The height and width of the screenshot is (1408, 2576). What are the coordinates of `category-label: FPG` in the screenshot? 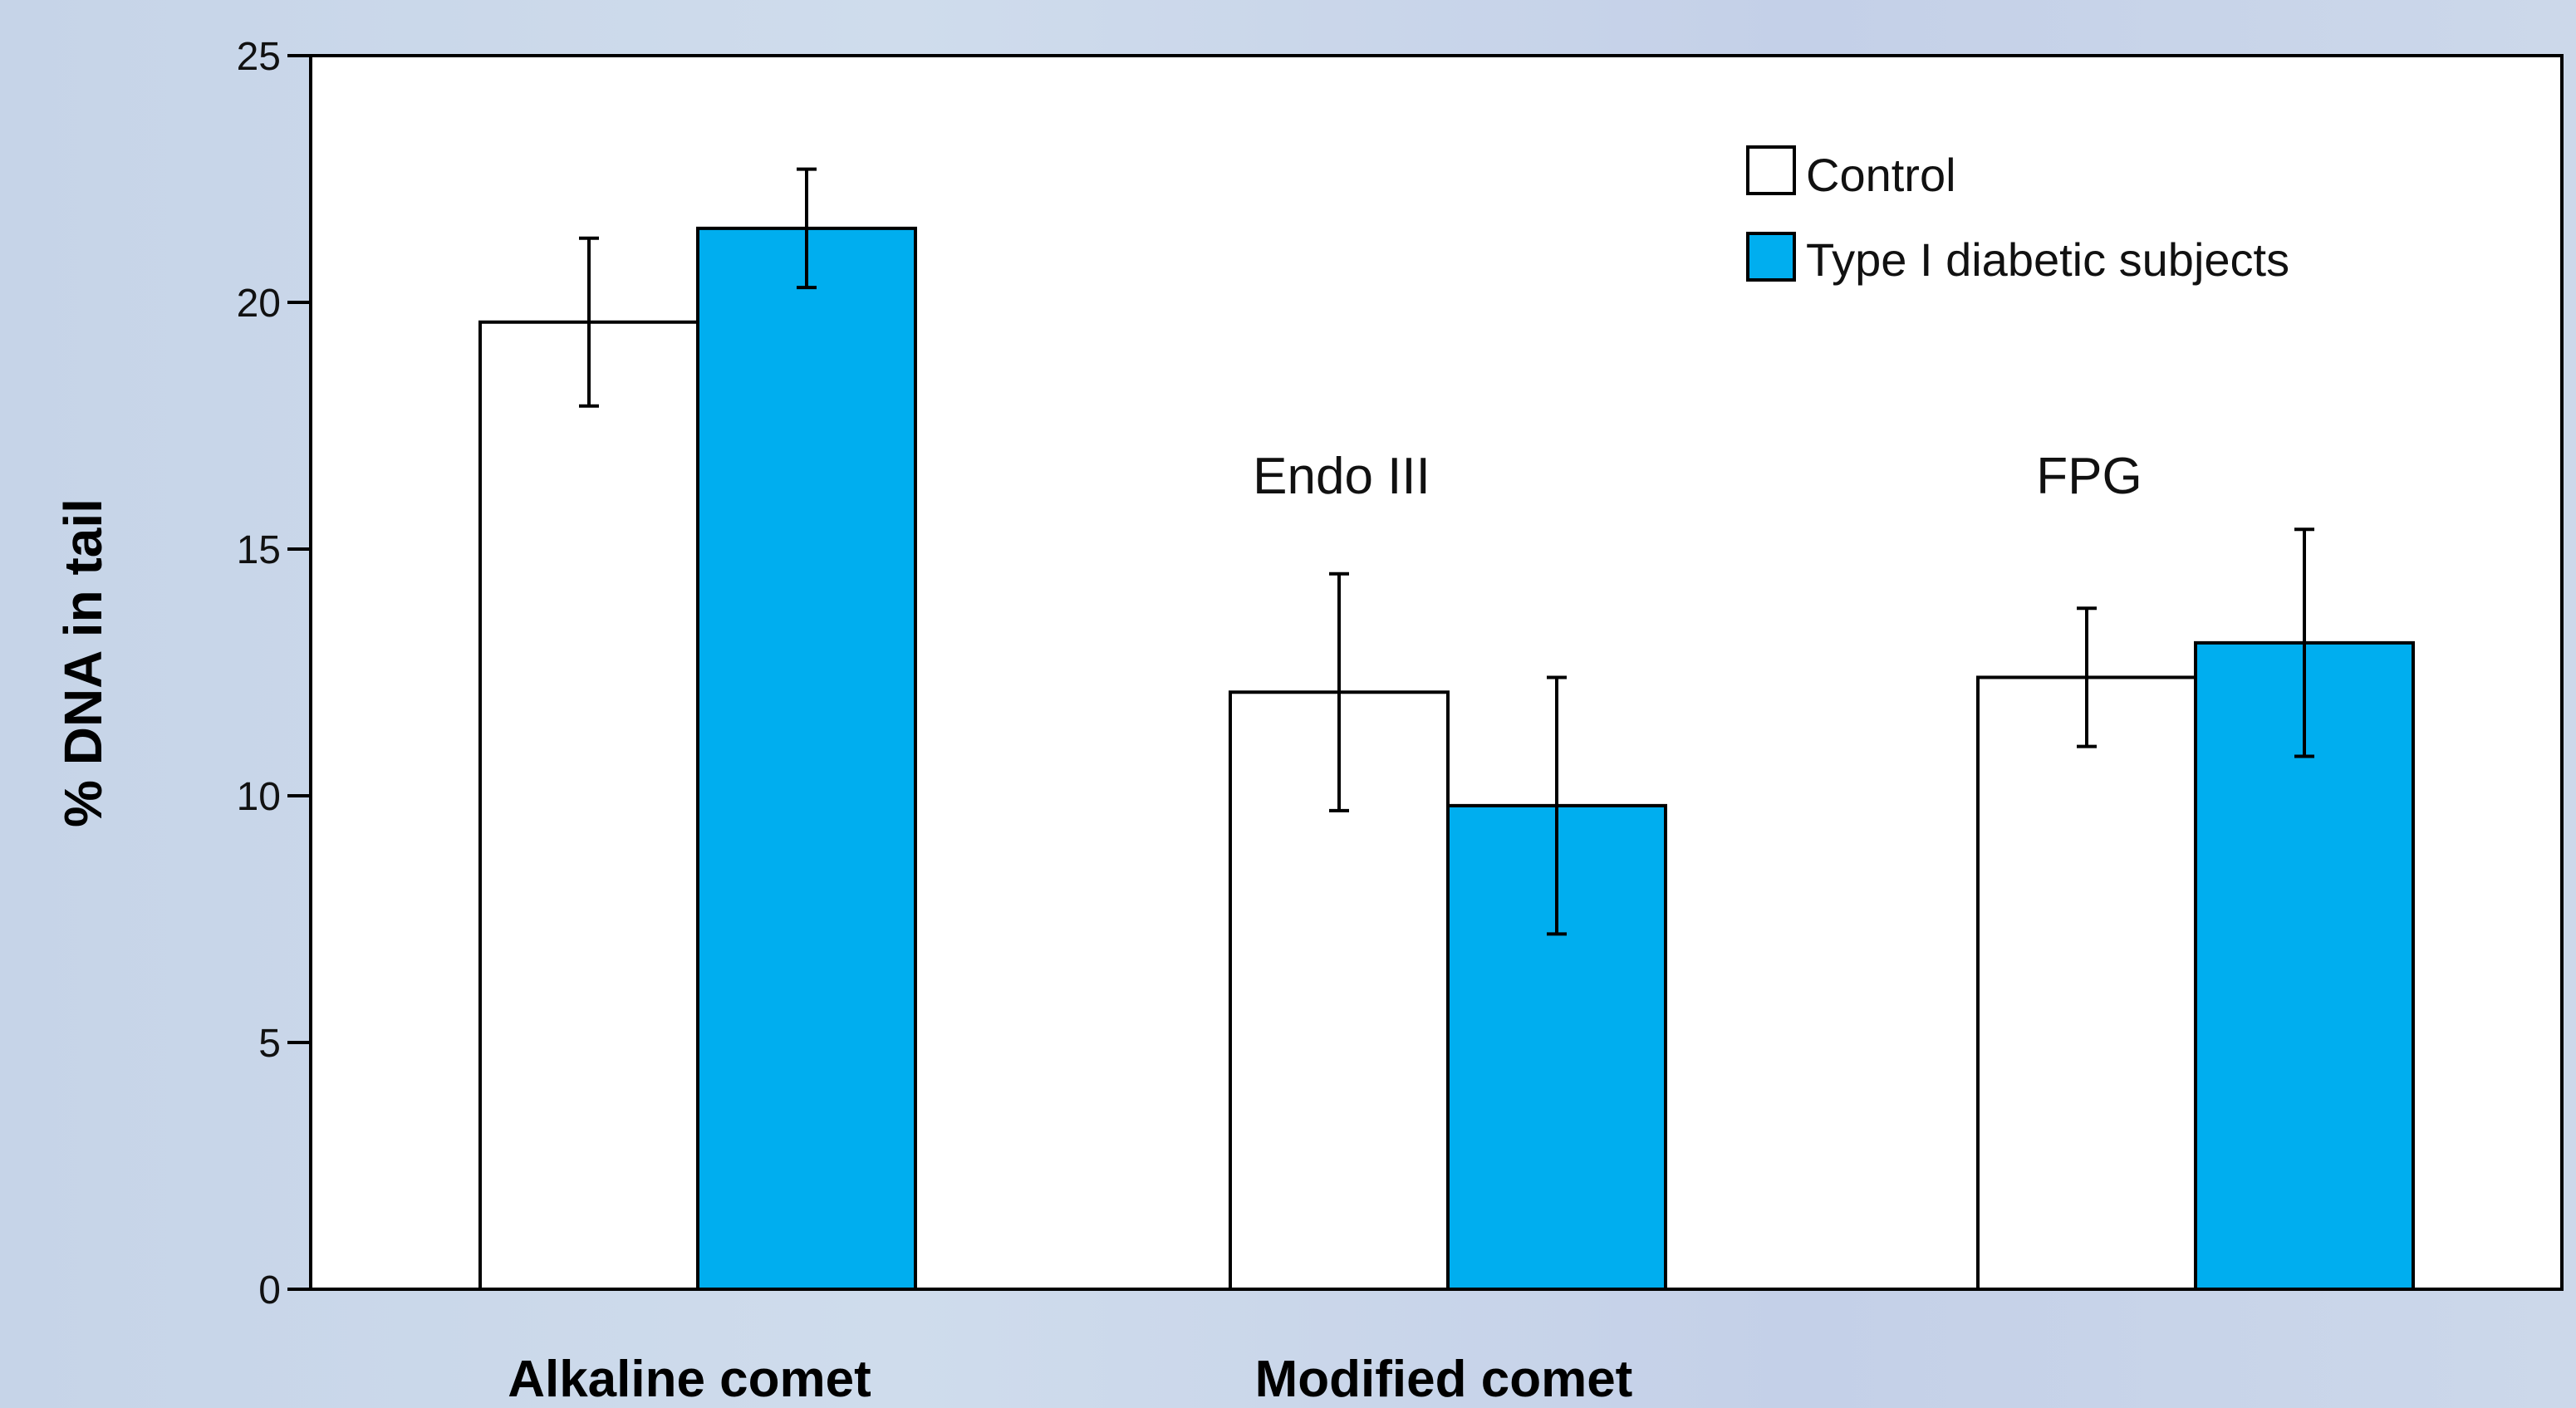 It's located at (2089, 476).